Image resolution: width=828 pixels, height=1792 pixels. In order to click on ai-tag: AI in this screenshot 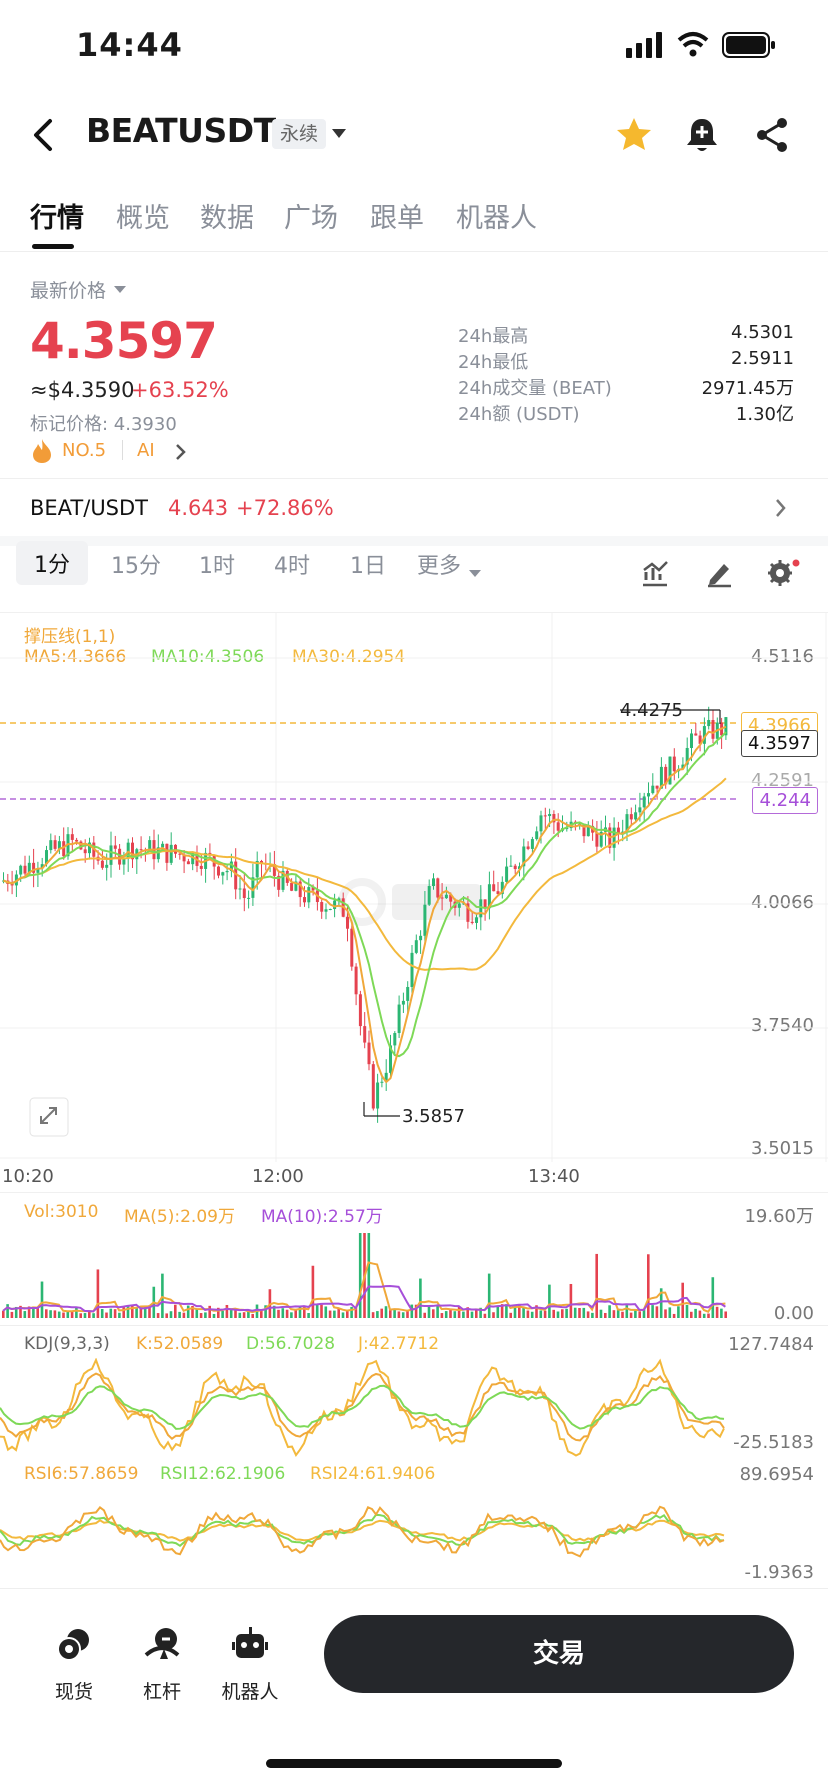, I will do `click(146, 450)`.